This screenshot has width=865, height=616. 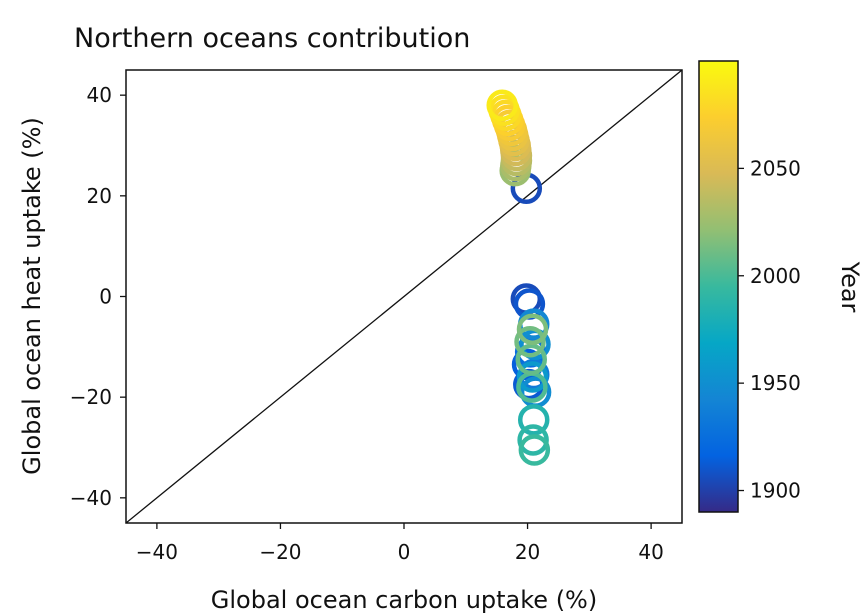 What do you see at coordinates (404, 600) in the screenshot?
I see `x-axis-label: Global ocean carbon uptake (%)` at bounding box center [404, 600].